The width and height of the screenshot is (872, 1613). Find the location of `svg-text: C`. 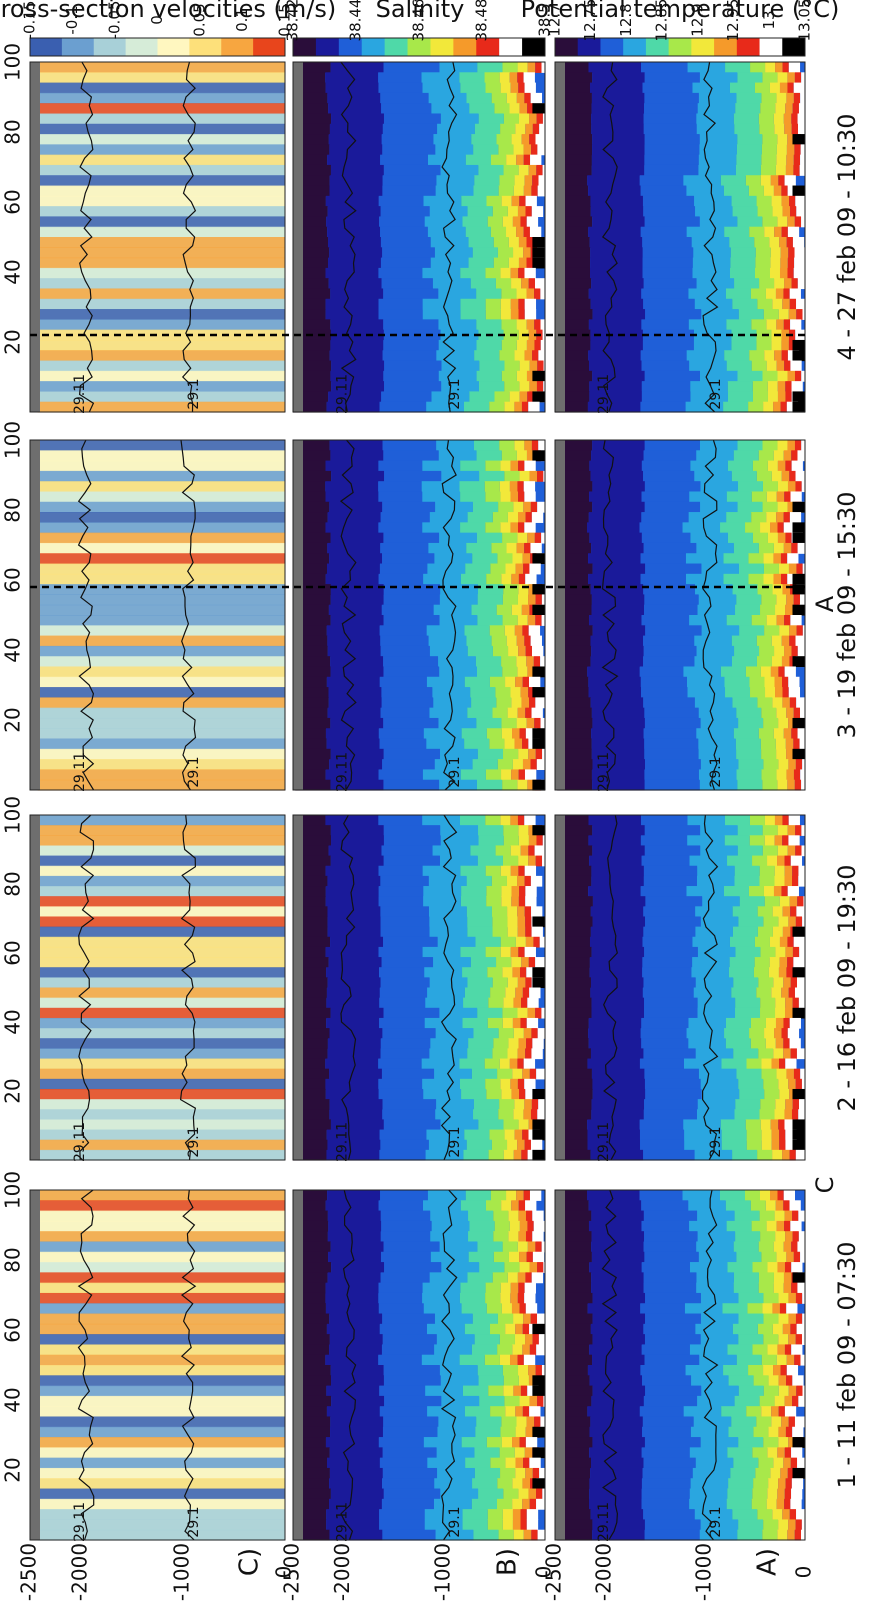

svg-text: C is located at coordinates (825, 1185).